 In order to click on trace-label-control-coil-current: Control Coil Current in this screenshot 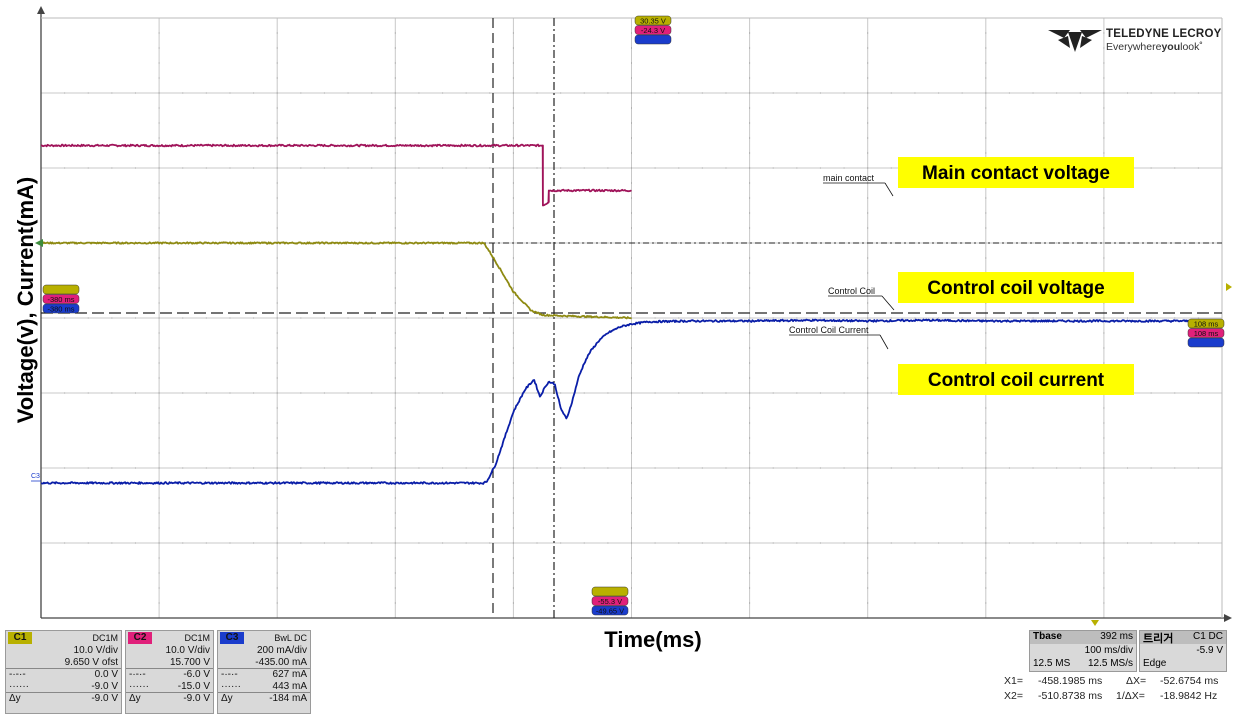, I will do `click(829, 330)`.